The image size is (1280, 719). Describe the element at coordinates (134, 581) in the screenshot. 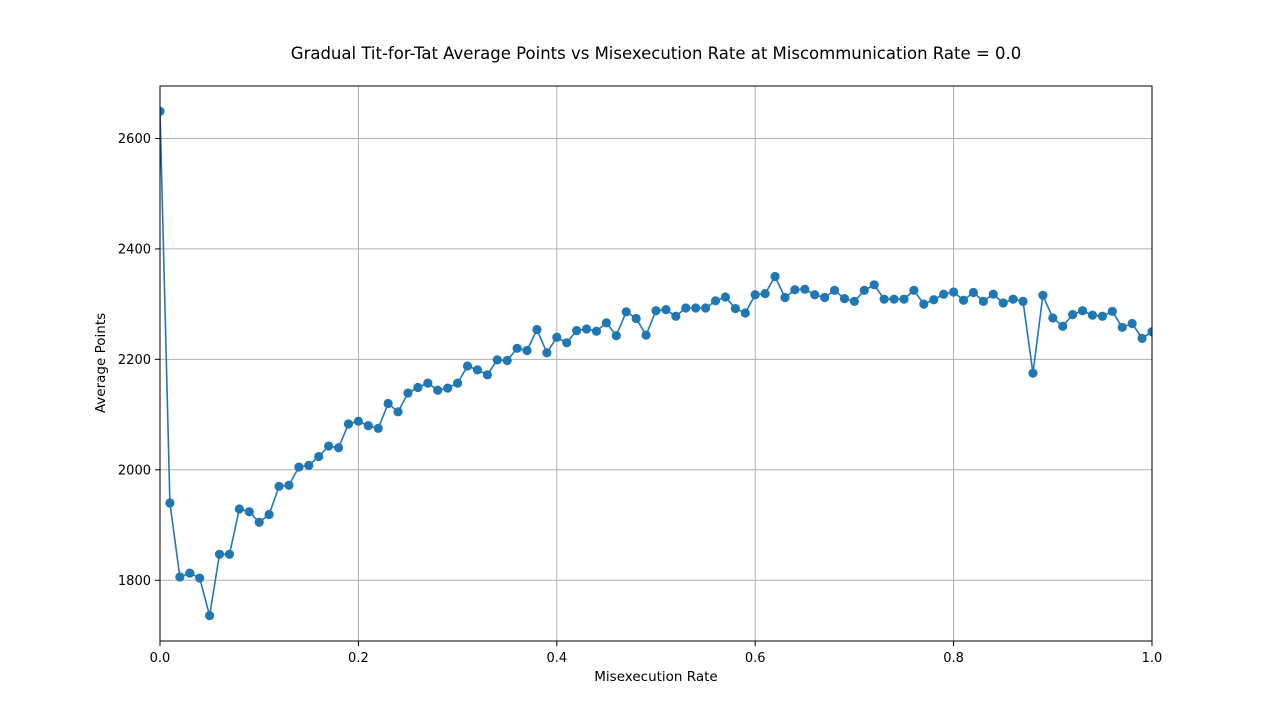

I see `y-tick-label: 1800` at that location.